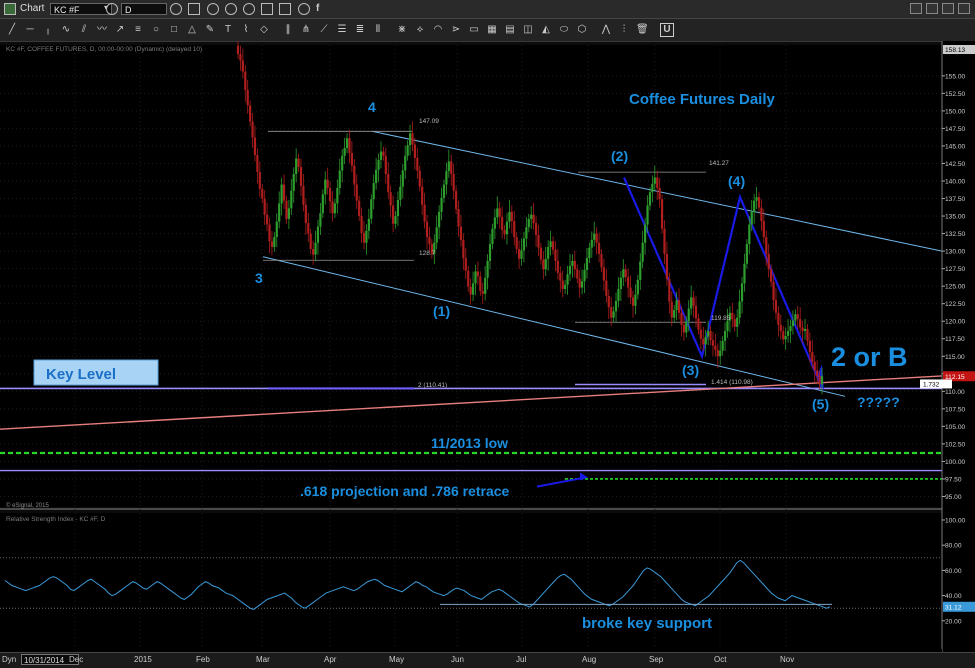  I want to click on link-icon, so click(112, 9).